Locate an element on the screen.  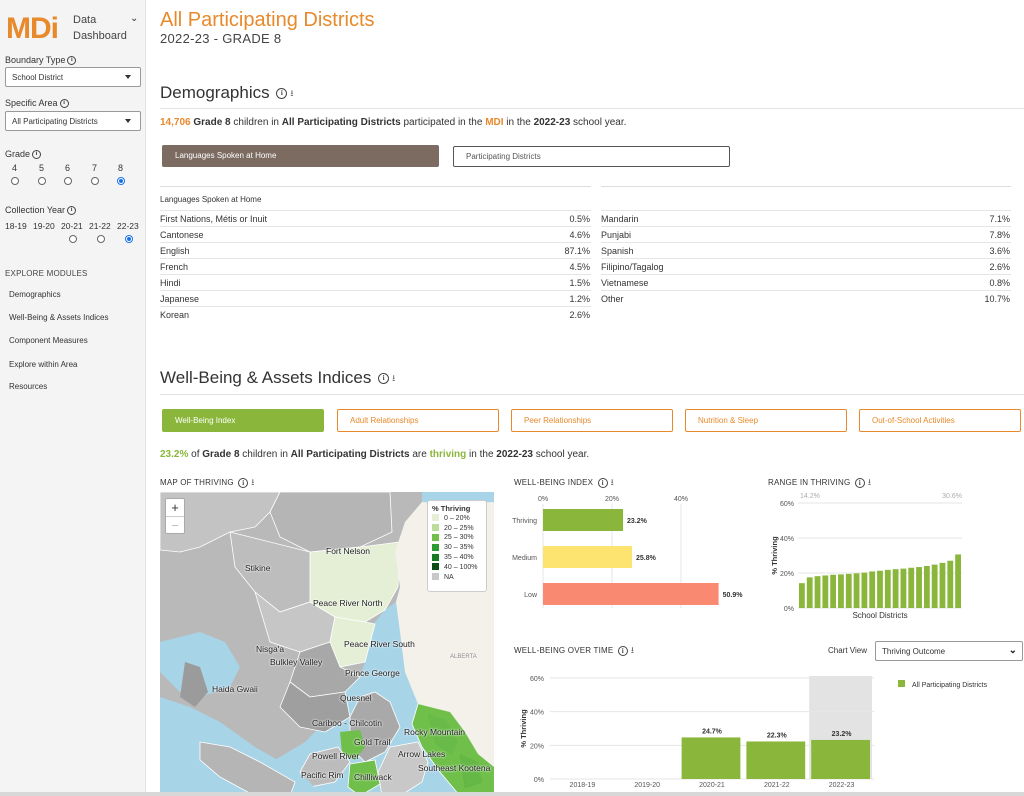
legend-entry: 20 – 25% is located at coordinates (457, 529).